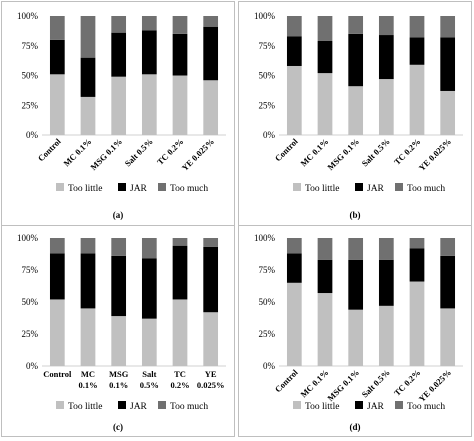  I want to click on x-tick-label-d: MSG 0.1%, so click(343, 385).